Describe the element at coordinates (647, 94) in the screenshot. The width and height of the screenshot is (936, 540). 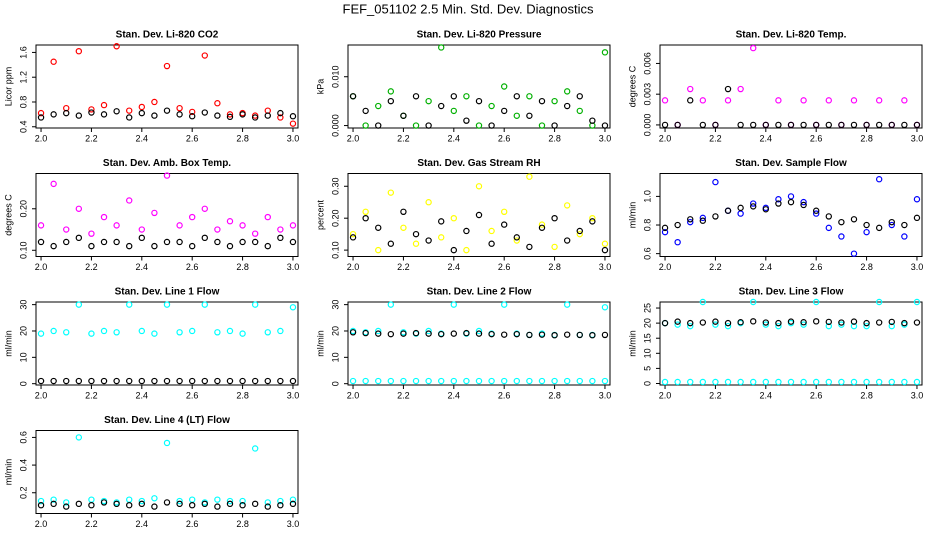
I see `y-tick-label: 0.003` at that location.